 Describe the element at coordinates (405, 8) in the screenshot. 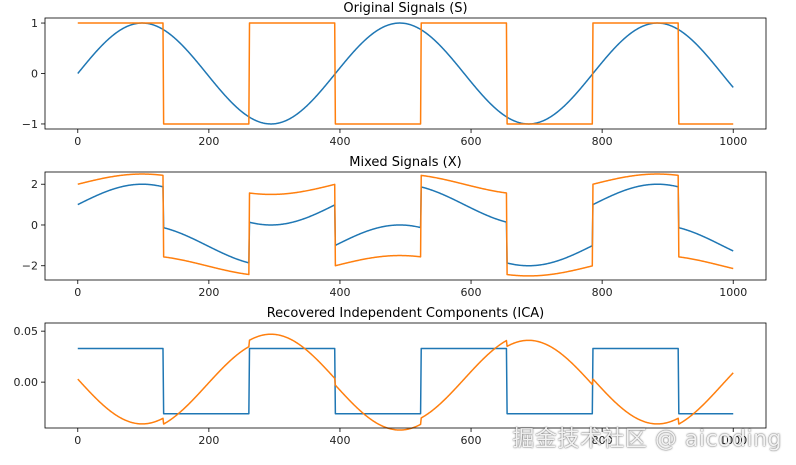

I see `chart-title: Original Signals (S)` at that location.